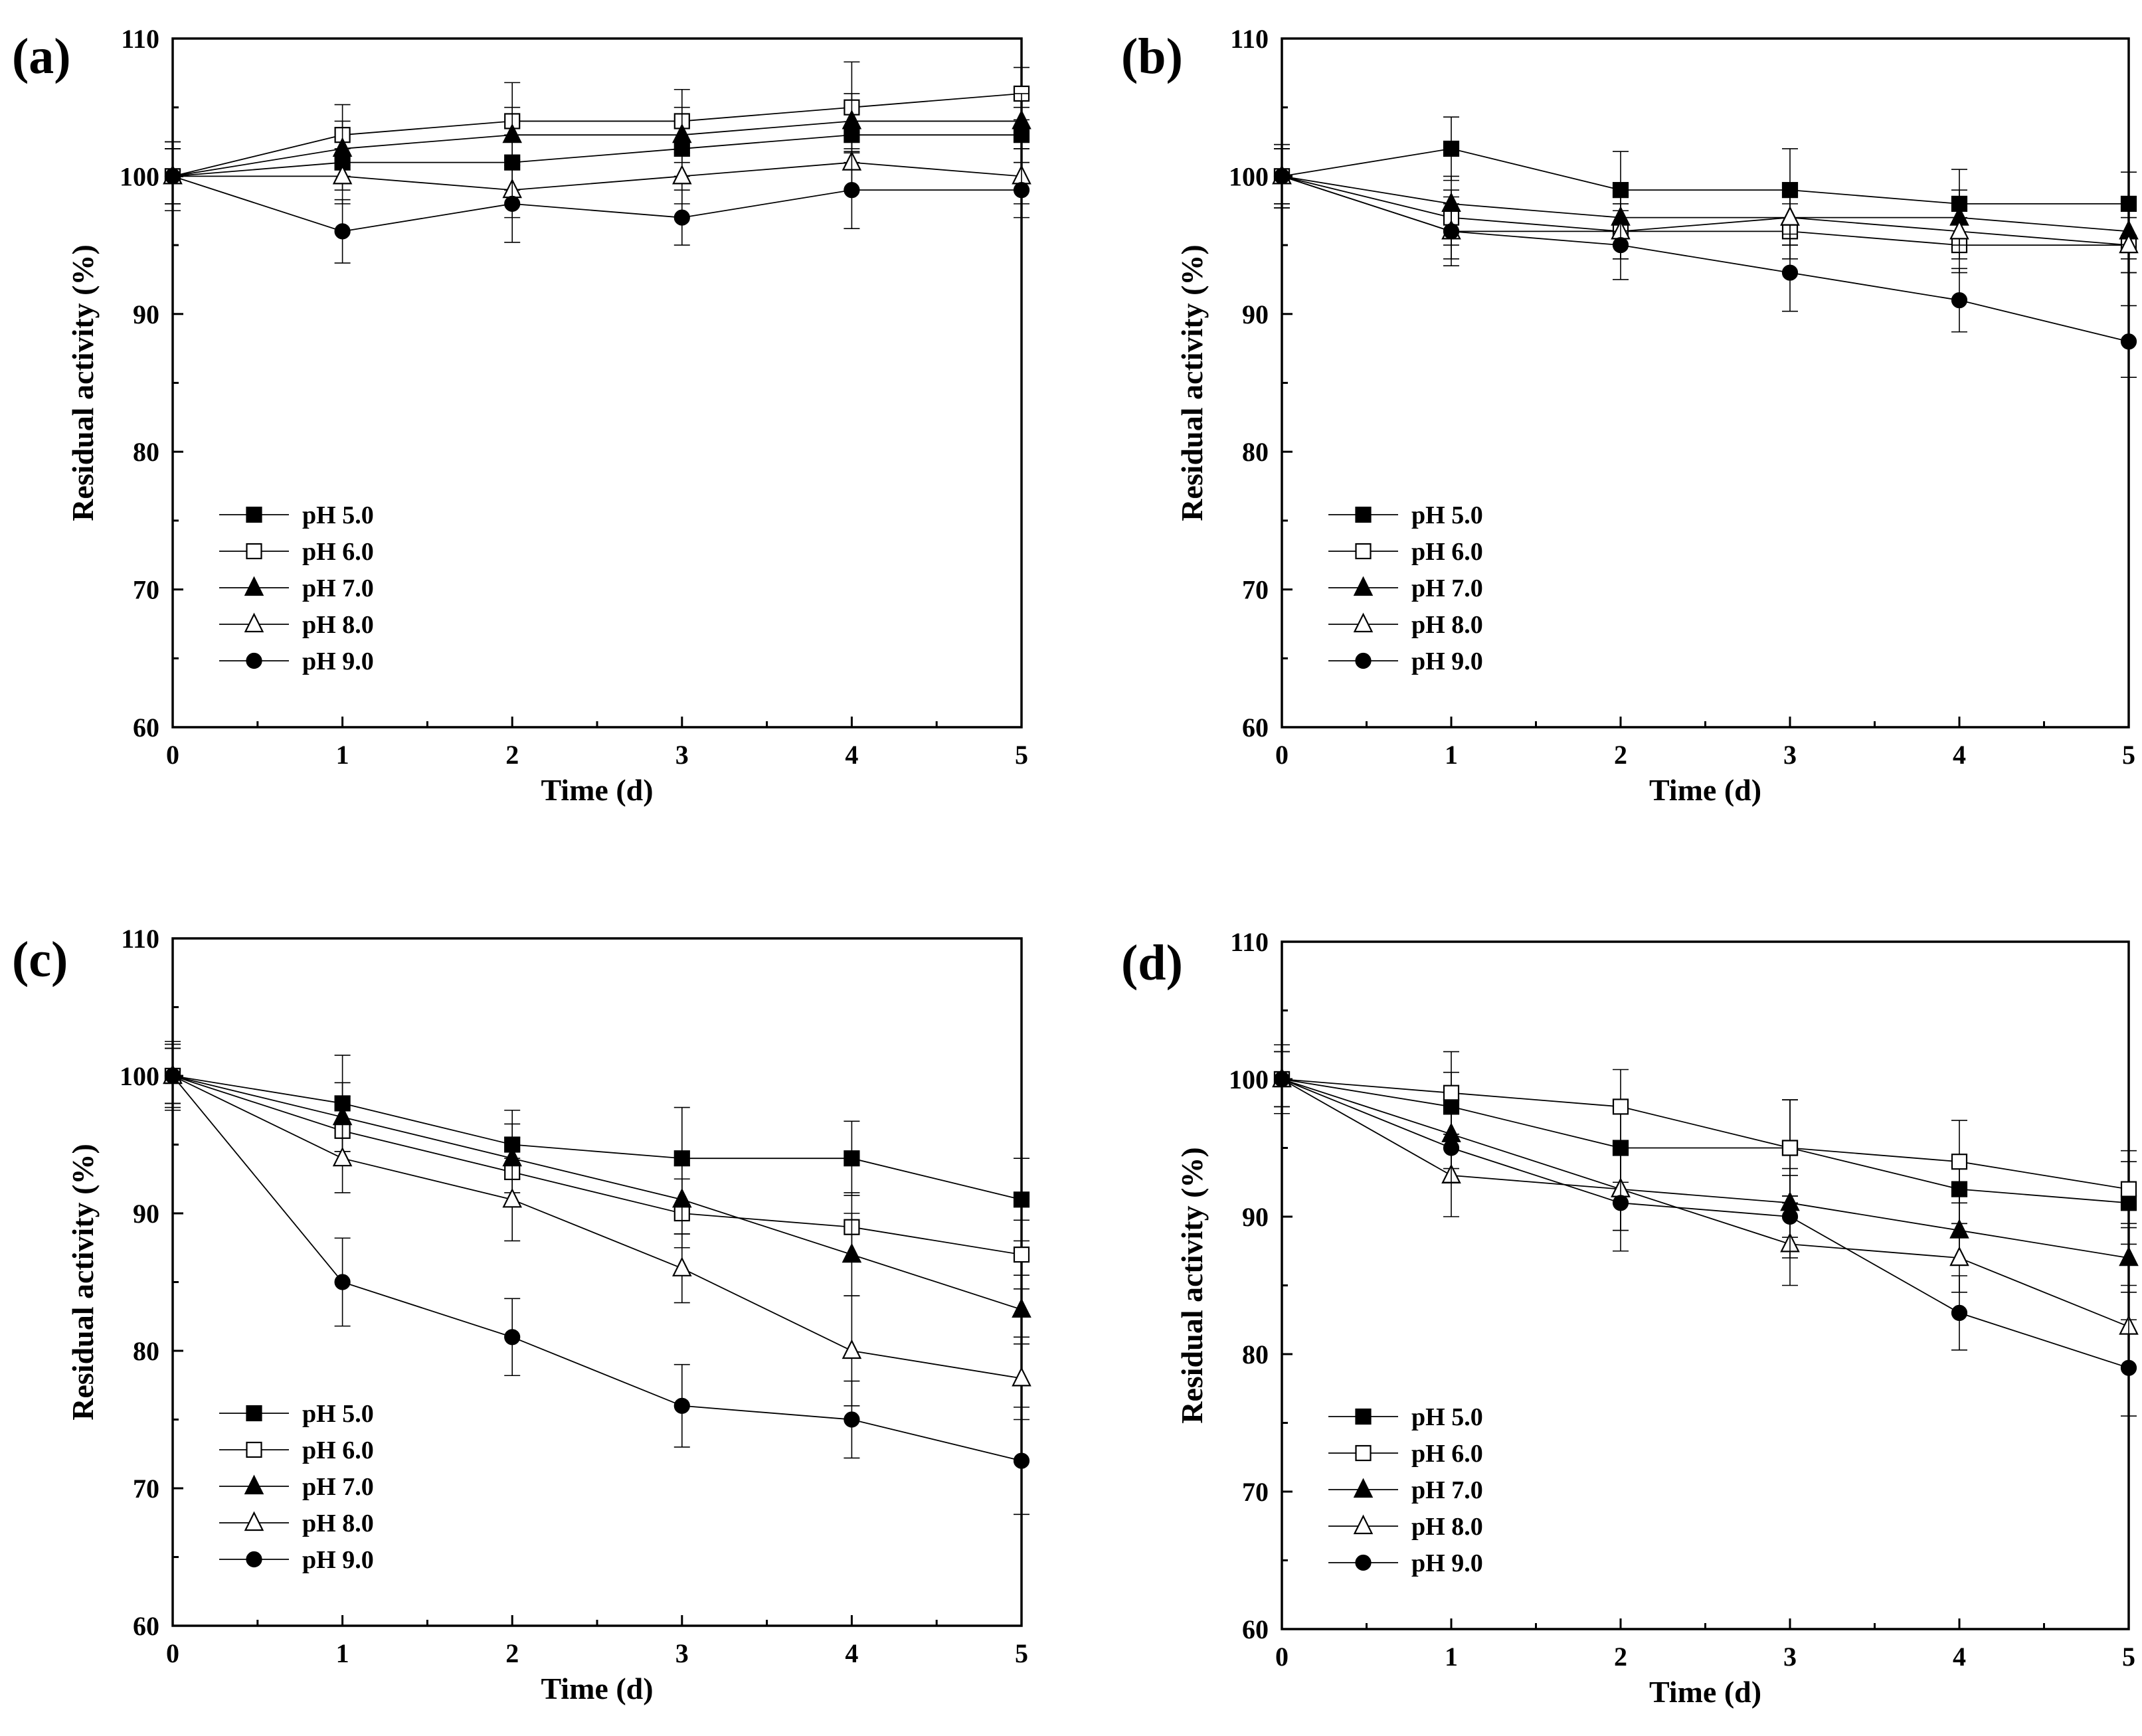 The width and height of the screenshot is (2142, 1736). What do you see at coordinates (296, 515) in the screenshot?
I see `legend-item: pH 5.0` at bounding box center [296, 515].